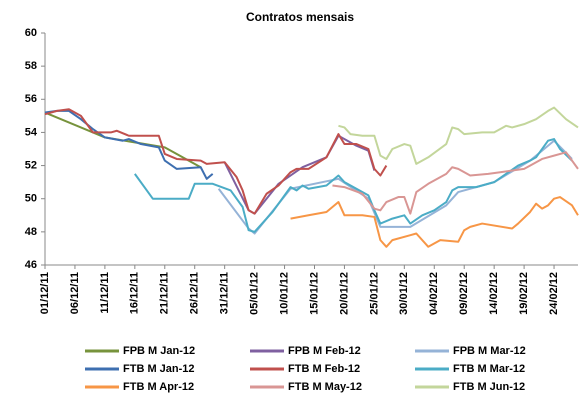 This screenshot has height=400, width=582. What do you see at coordinates (524, 293) in the screenshot?
I see `x-tick-label: 19/02/12` at bounding box center [524, 293].